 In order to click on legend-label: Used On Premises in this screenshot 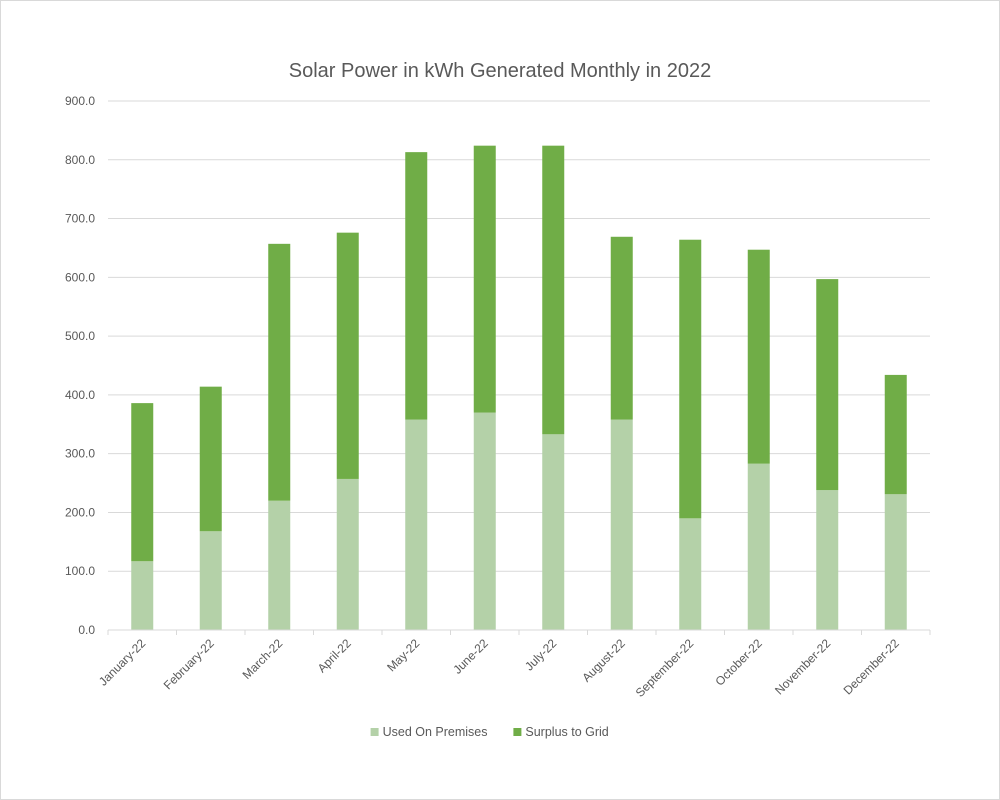, I will do `click(435, 732)`.